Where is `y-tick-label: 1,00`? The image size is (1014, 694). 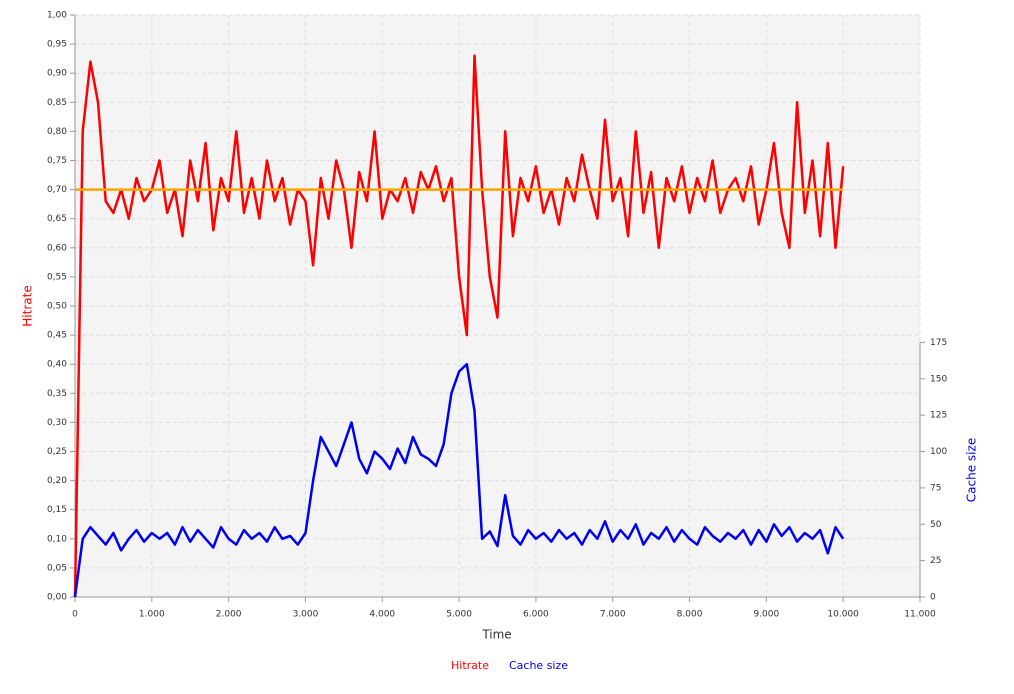
y-tick-label: 1,00 is located at coordinates (57, 16).